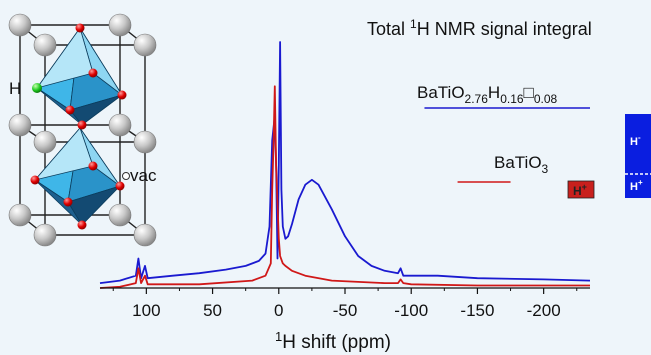 This screenshot has height=355, width=651. What do you see at coordinates (635, 140) in the screenshot?
I see `svg-text: H-` at bounding box center [635, 140].